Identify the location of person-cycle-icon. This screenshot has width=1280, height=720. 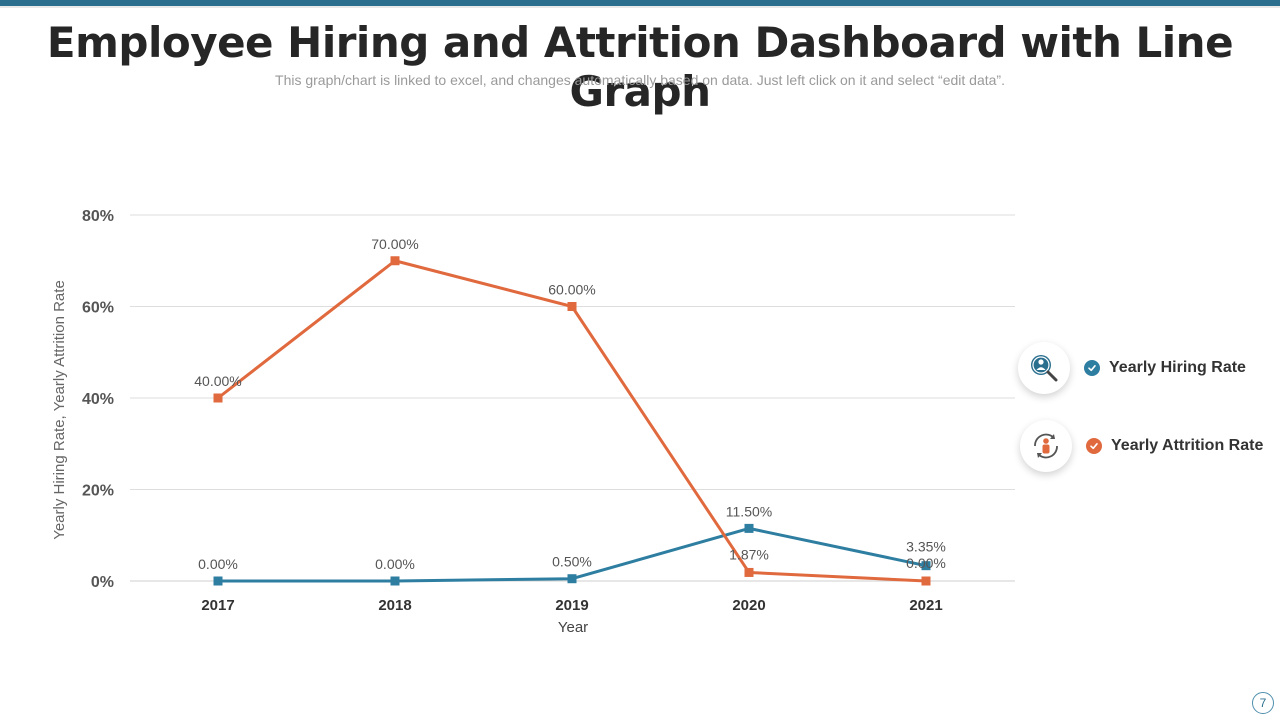
(1046, 446).